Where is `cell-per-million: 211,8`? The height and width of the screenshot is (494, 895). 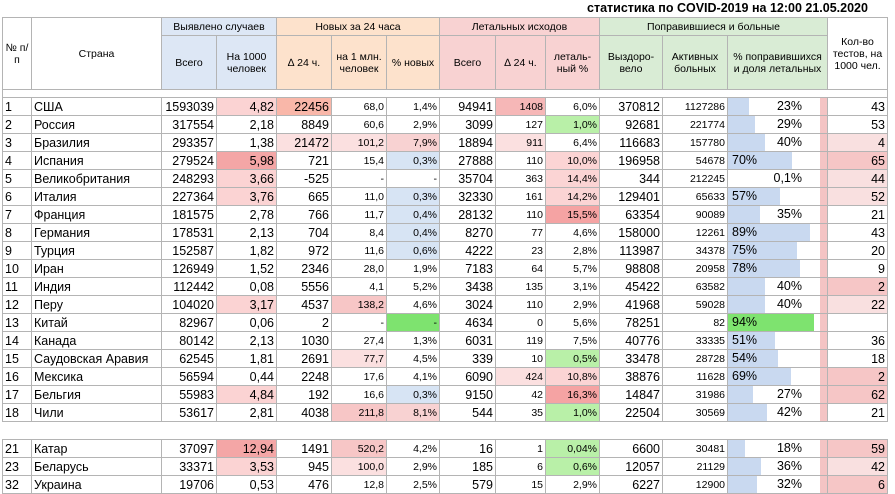 cell-per-million: 211,8 is located at coordinates (359, 412).